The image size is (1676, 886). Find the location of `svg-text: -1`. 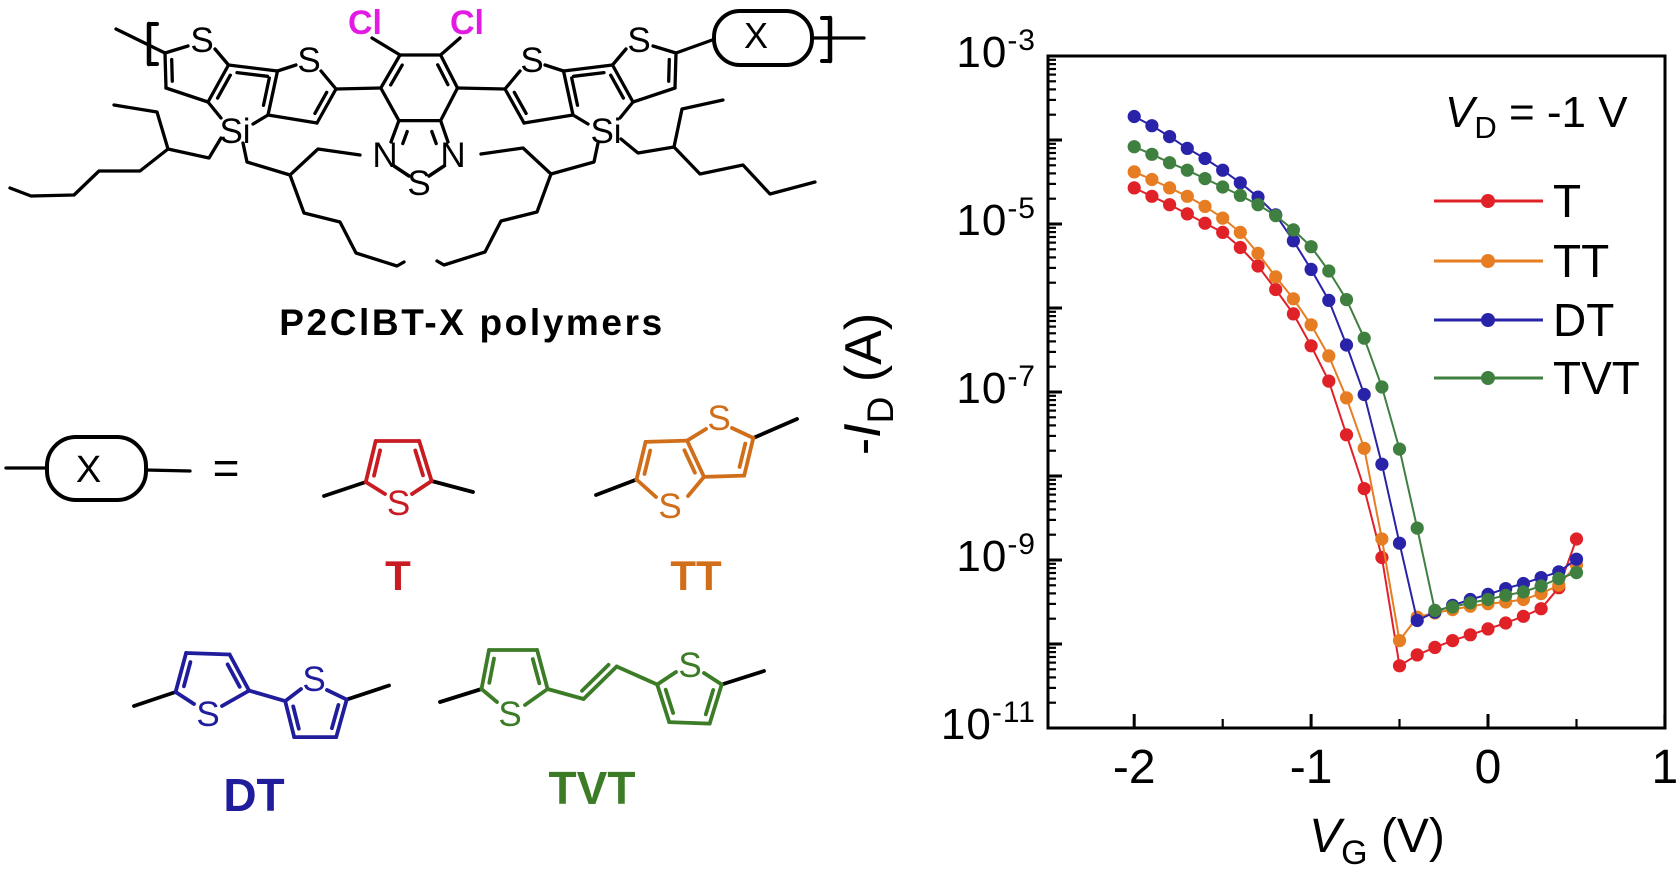

svg-text: -1 is located at coordinates (1311, 767).